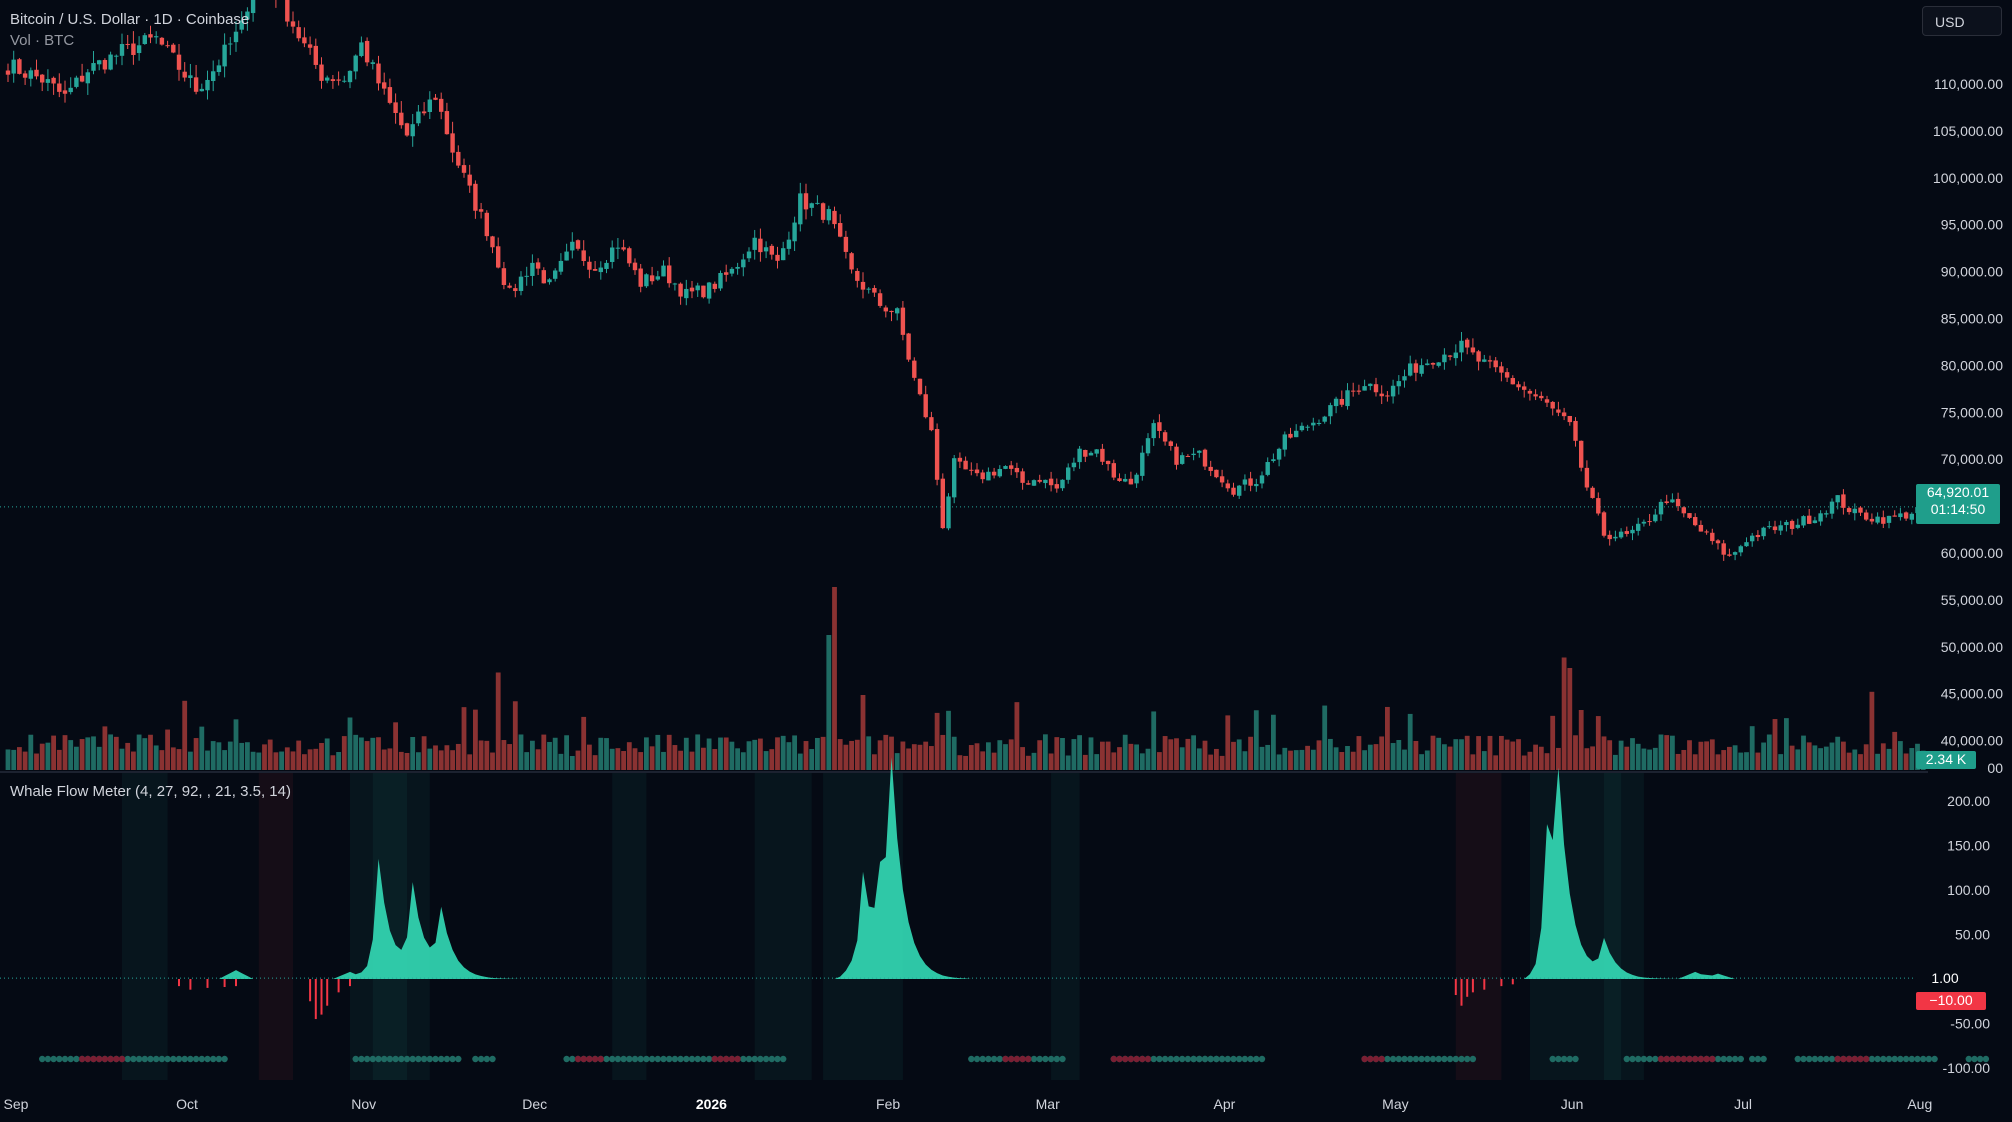 Image resolution: width=2012 pixels, height=1122 pixels. I want to click on time-tick-label: May, so click(1395, 1104).